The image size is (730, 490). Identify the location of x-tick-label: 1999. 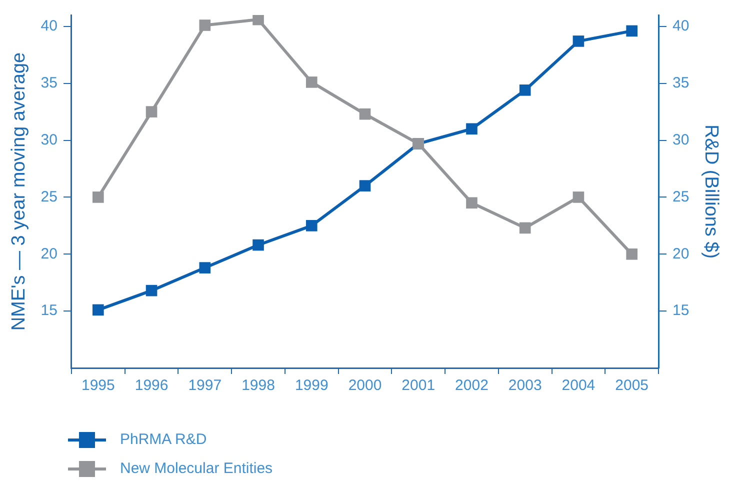
(311, 385).